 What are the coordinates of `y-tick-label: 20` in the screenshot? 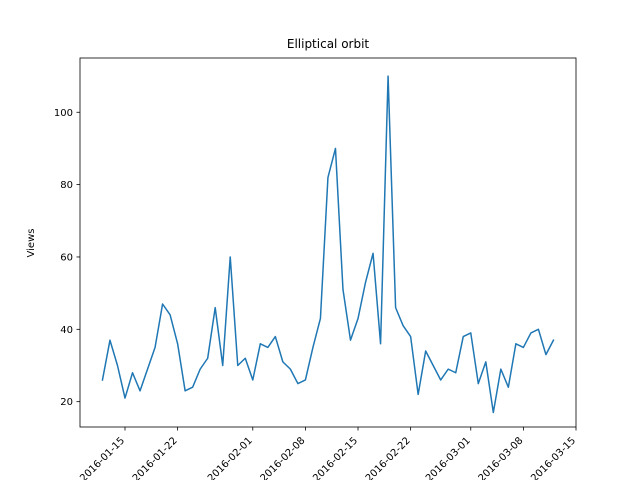 It's located at (66, 402).